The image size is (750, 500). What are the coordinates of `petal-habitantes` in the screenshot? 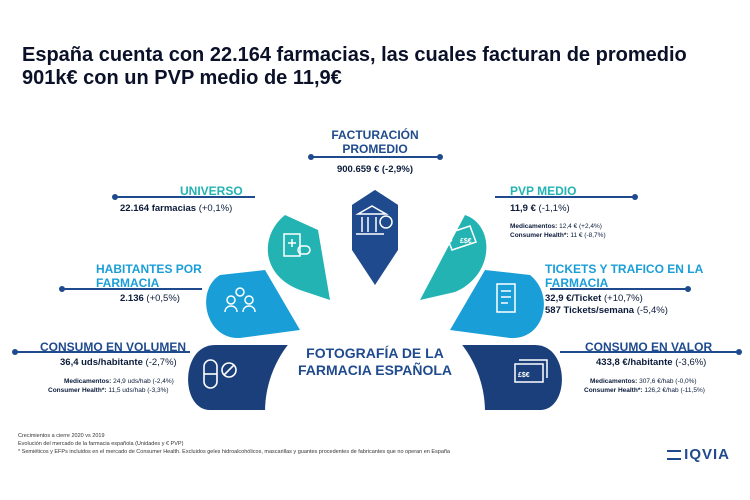 It's located at (253, 304).